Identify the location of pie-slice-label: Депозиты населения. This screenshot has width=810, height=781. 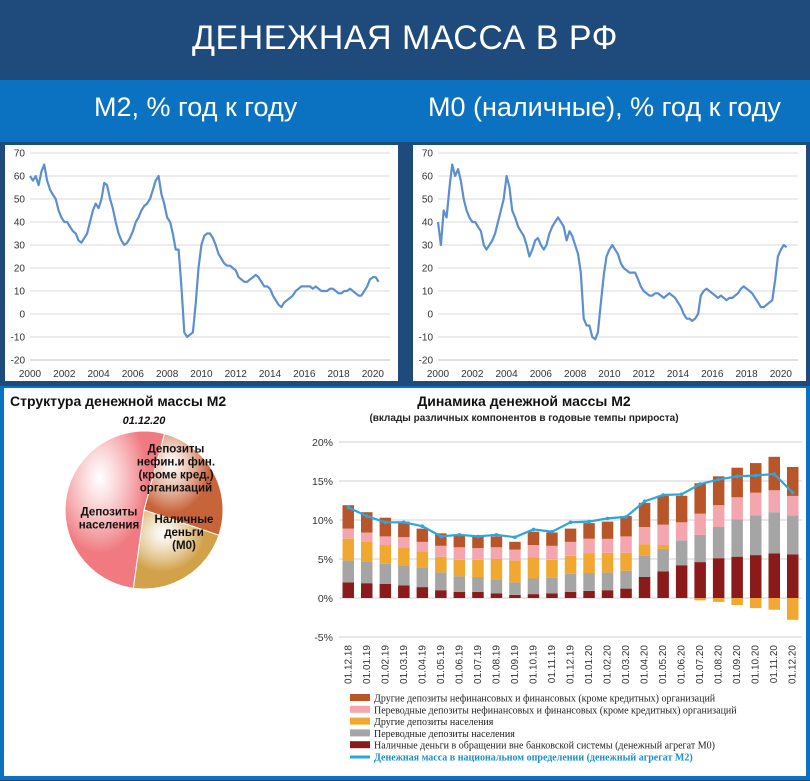
(109, 519).